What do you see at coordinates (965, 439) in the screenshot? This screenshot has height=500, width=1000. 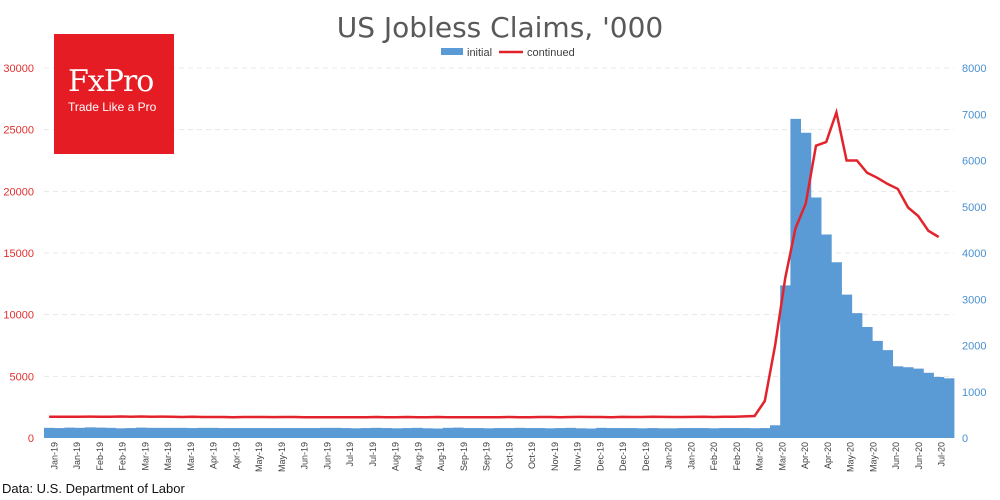 I see `right-tick-label: 0` at bounding box center [965, 439].